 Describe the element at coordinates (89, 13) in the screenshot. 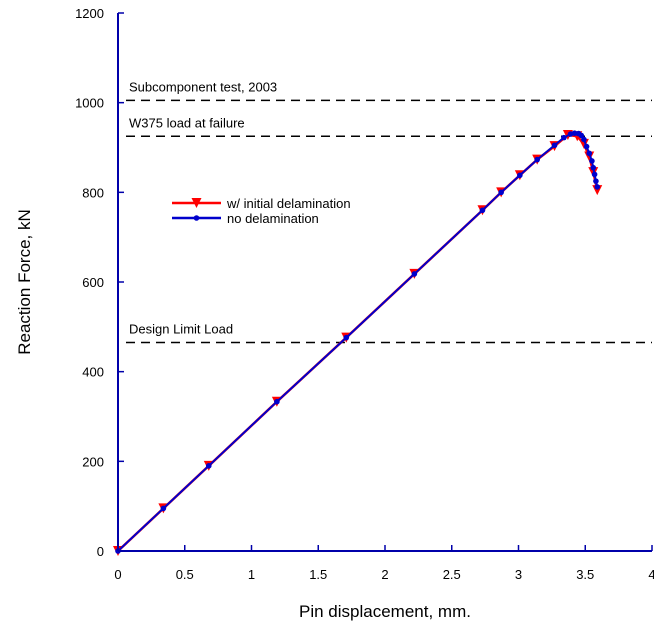

I see `y-tick-label: 1200` at that location.